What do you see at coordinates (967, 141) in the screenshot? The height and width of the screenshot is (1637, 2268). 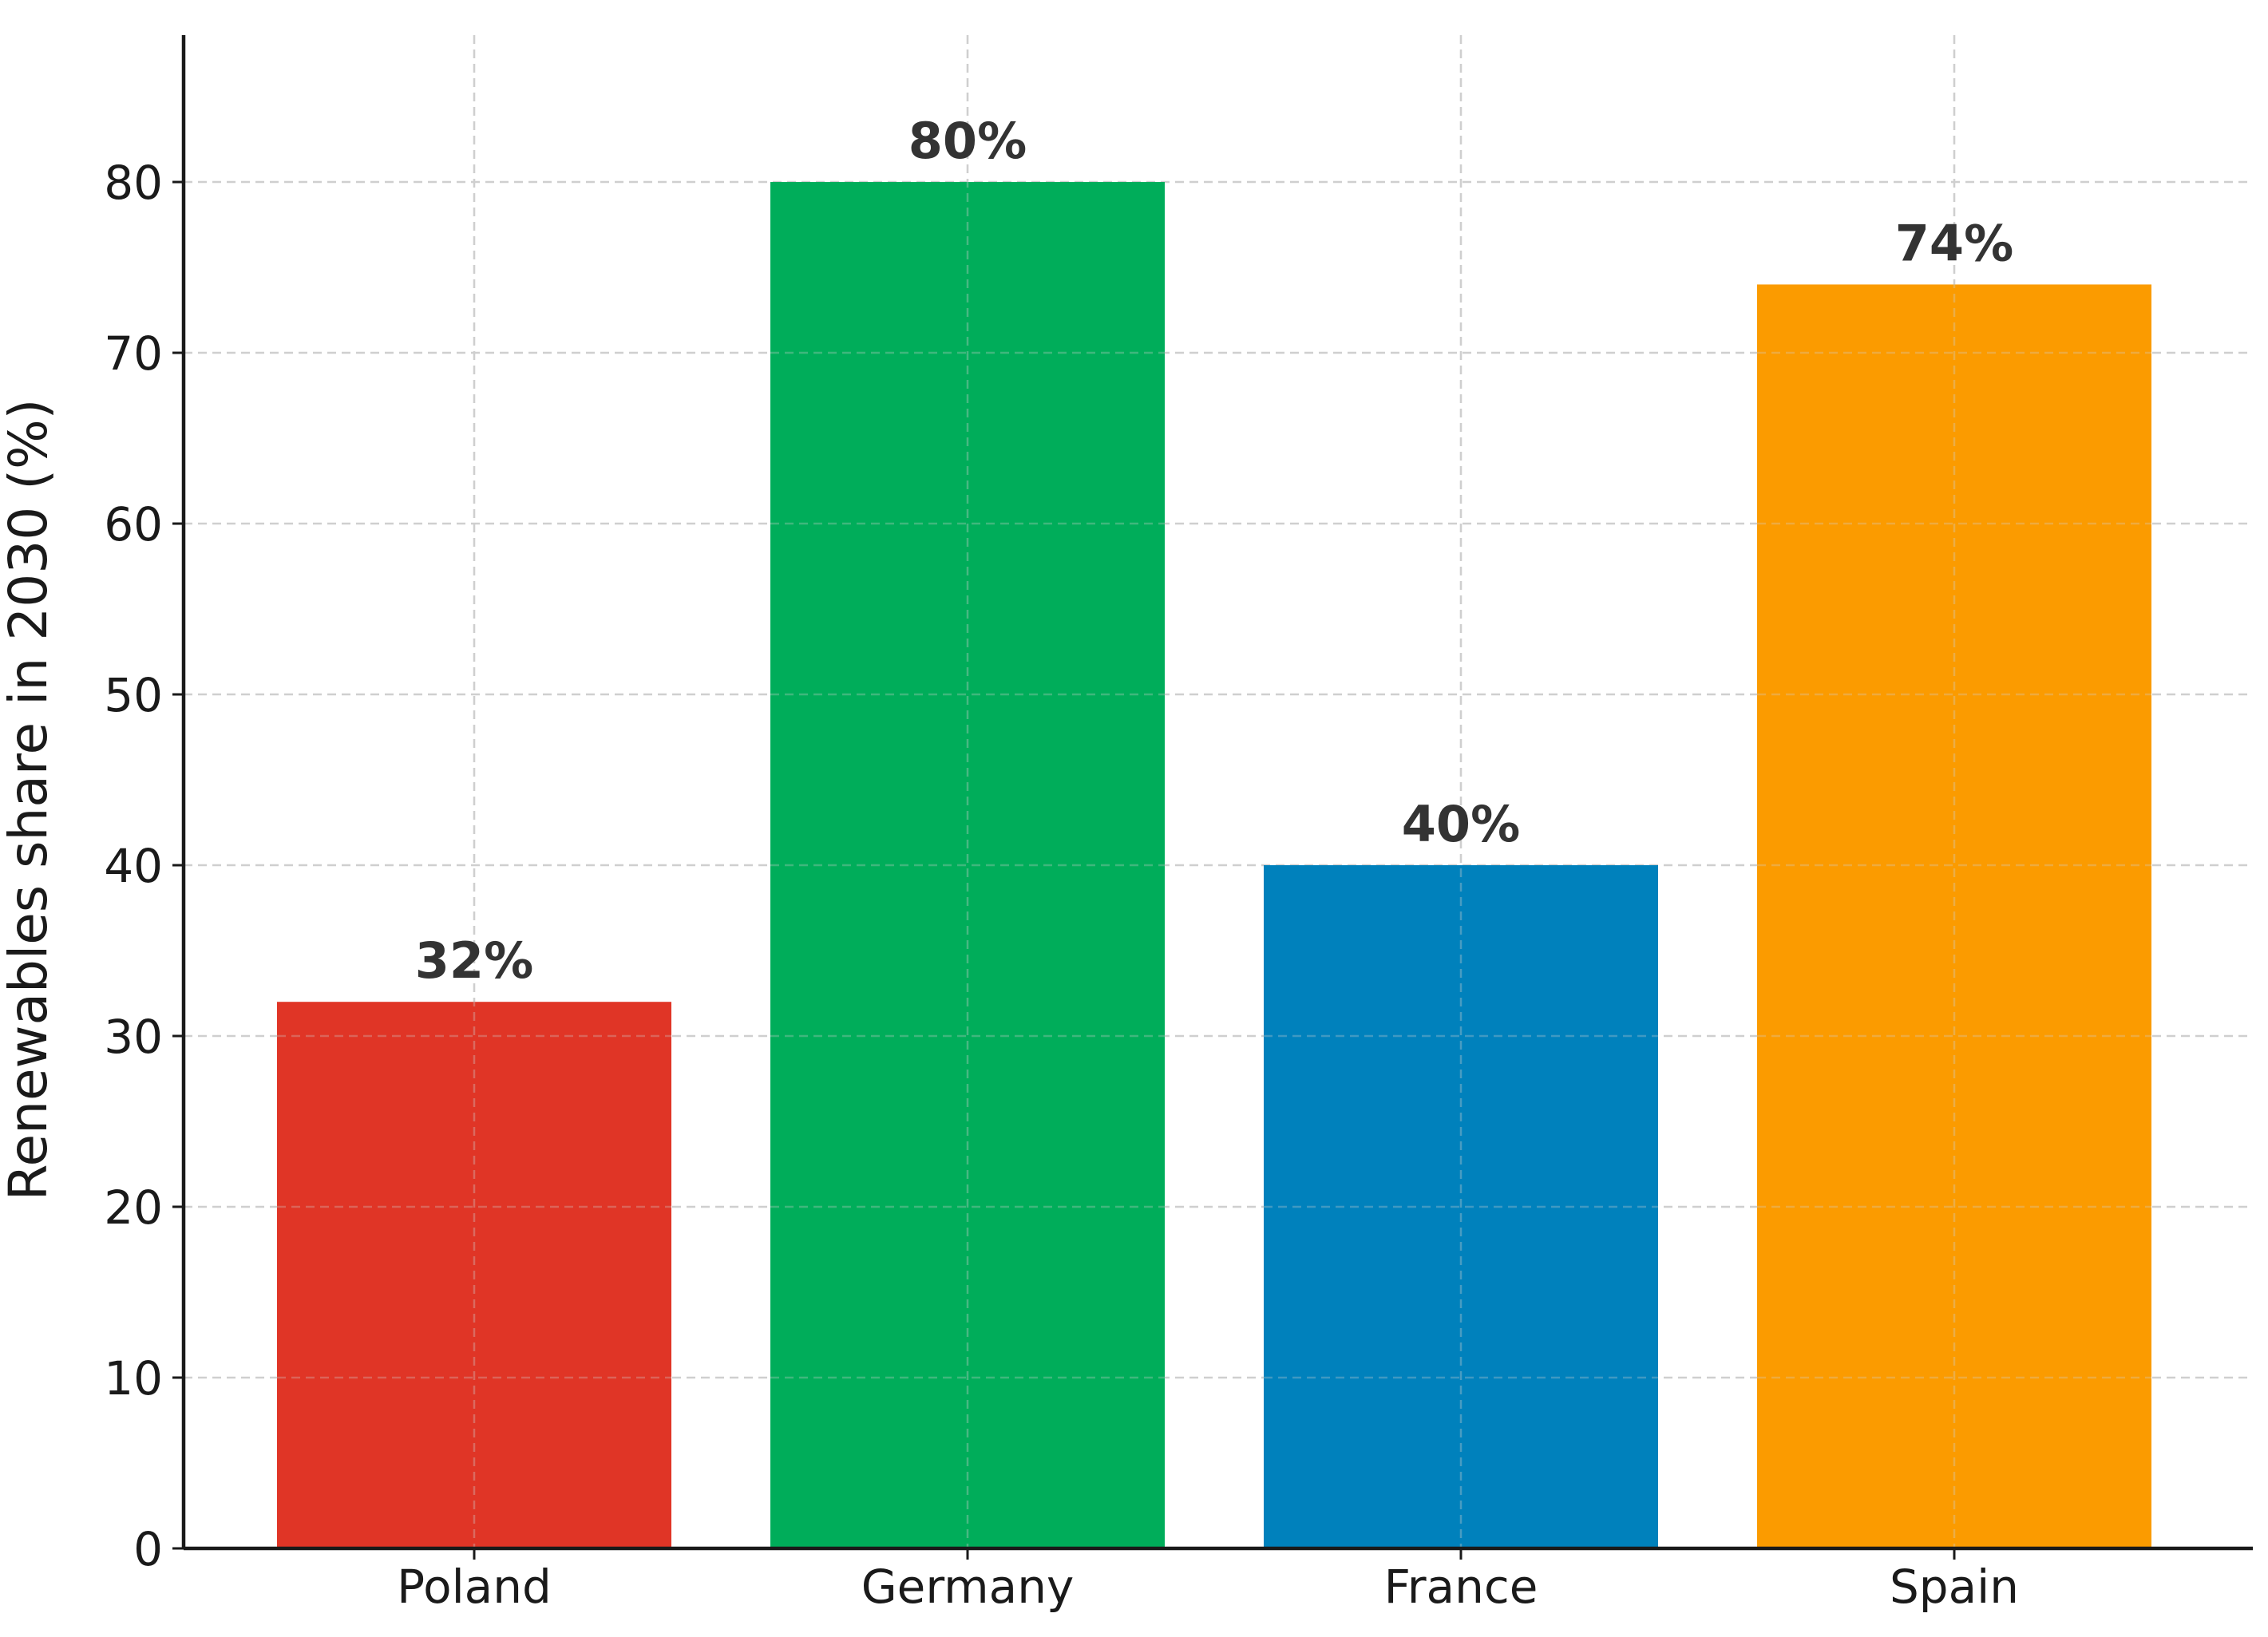 I see `data-label-germany: 80%` at bounding box center [967, 141].